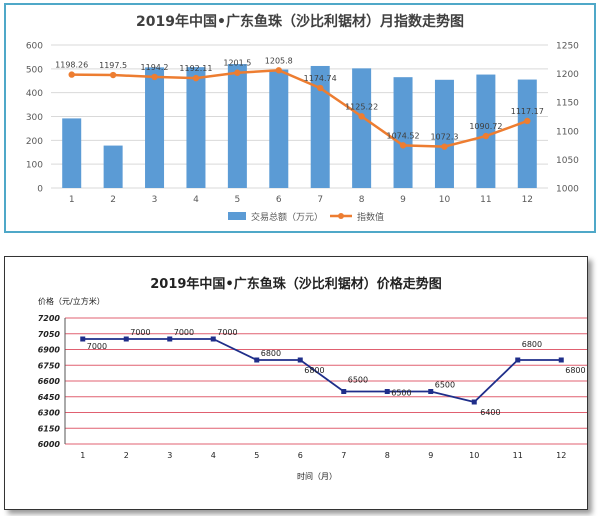 This screenshot has width=600, height=516. Describe the element at coordinates (402, 135) in the screenshot. I see `index-data-label: 1074.52` at that location.